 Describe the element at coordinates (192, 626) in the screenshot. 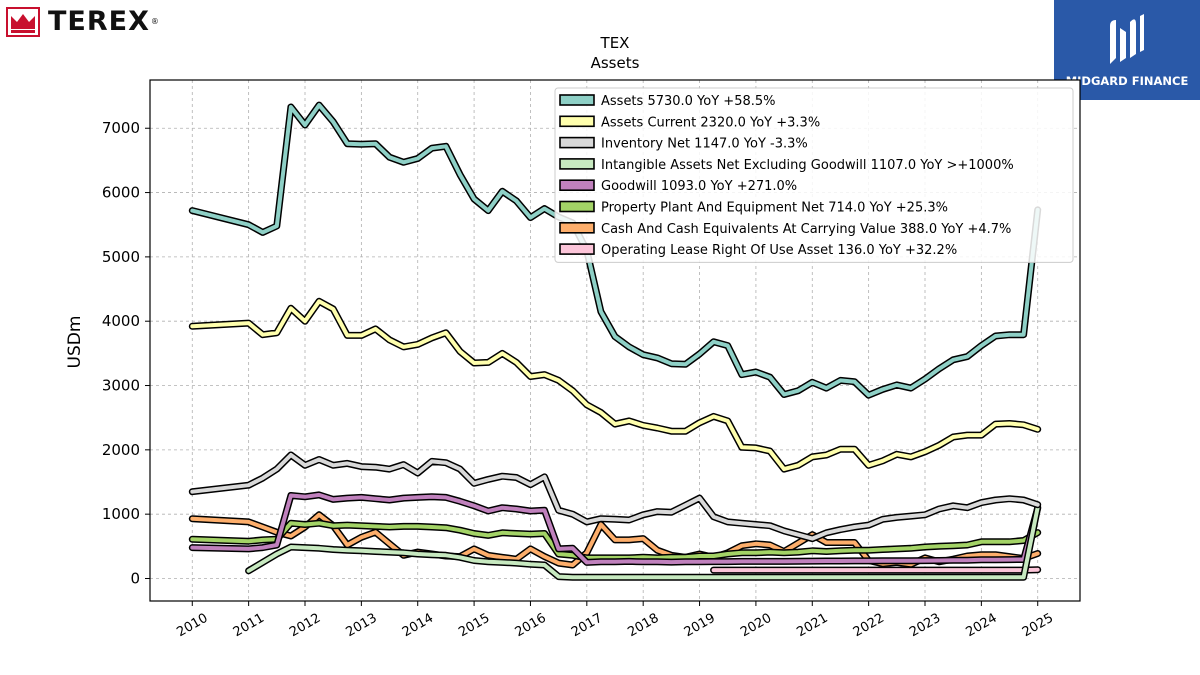

I see `x-tick-label: 2010` at that location.